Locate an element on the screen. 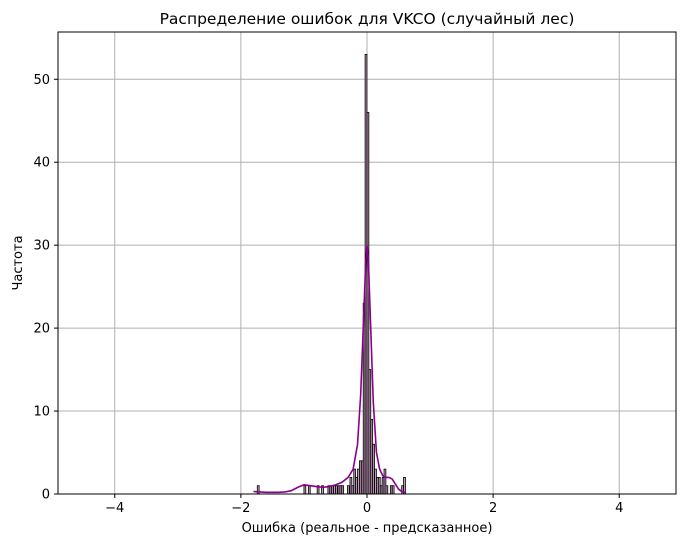  y-tick-label: 30 is located at coordinates (41, 246).